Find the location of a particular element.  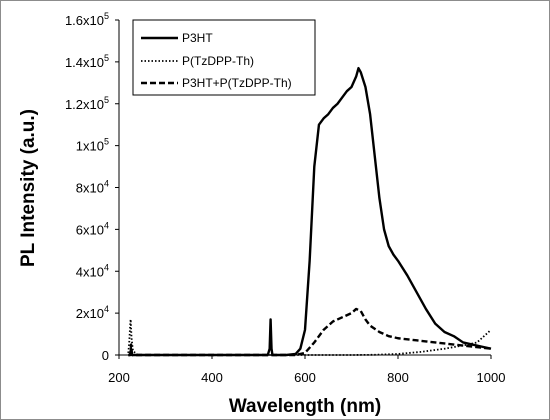

x-tick-label: 400 is located at coordinates (212, 377).